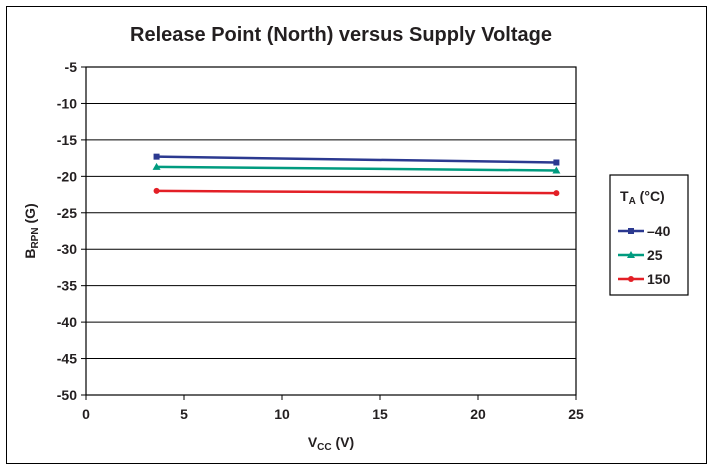  I want to click on series-layer, so click(356, 175).